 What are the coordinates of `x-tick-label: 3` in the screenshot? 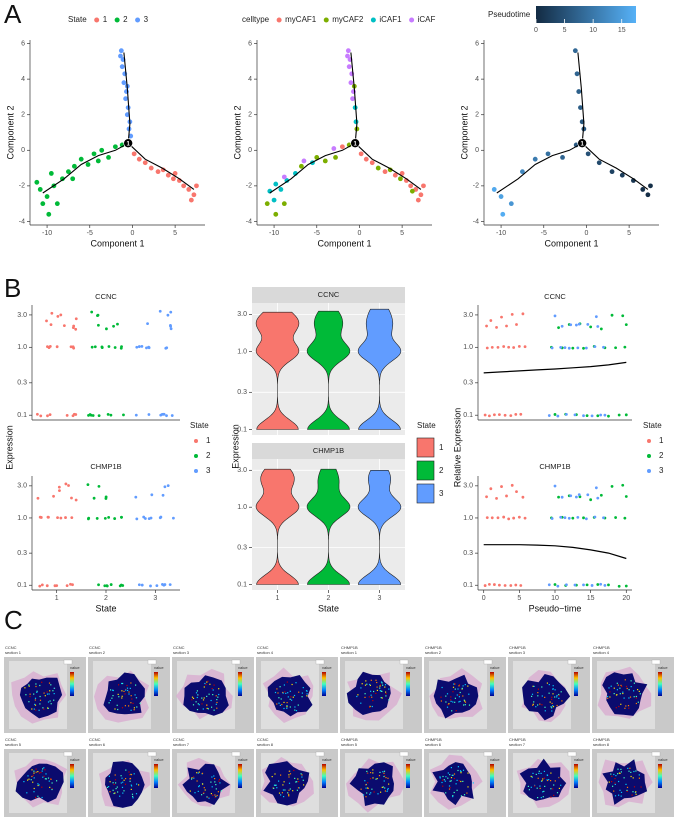 It's located at (380, 598).